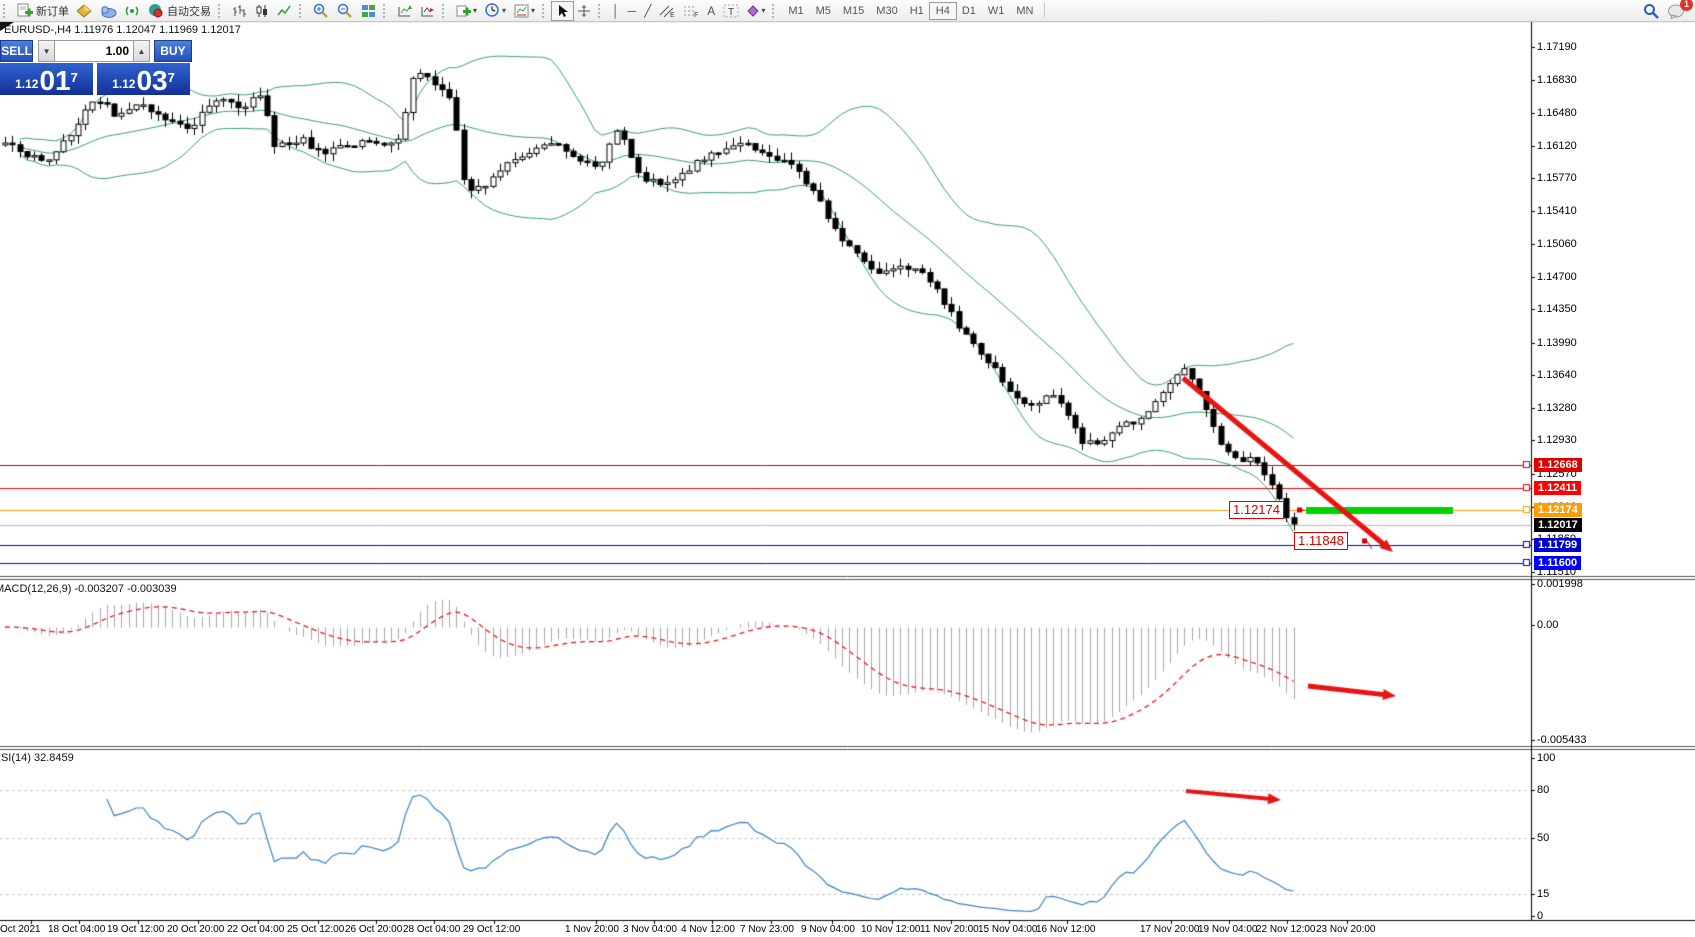 This screenshot has height=937, width=1695. I want to click on zoom-in-button, so click(321, 11).